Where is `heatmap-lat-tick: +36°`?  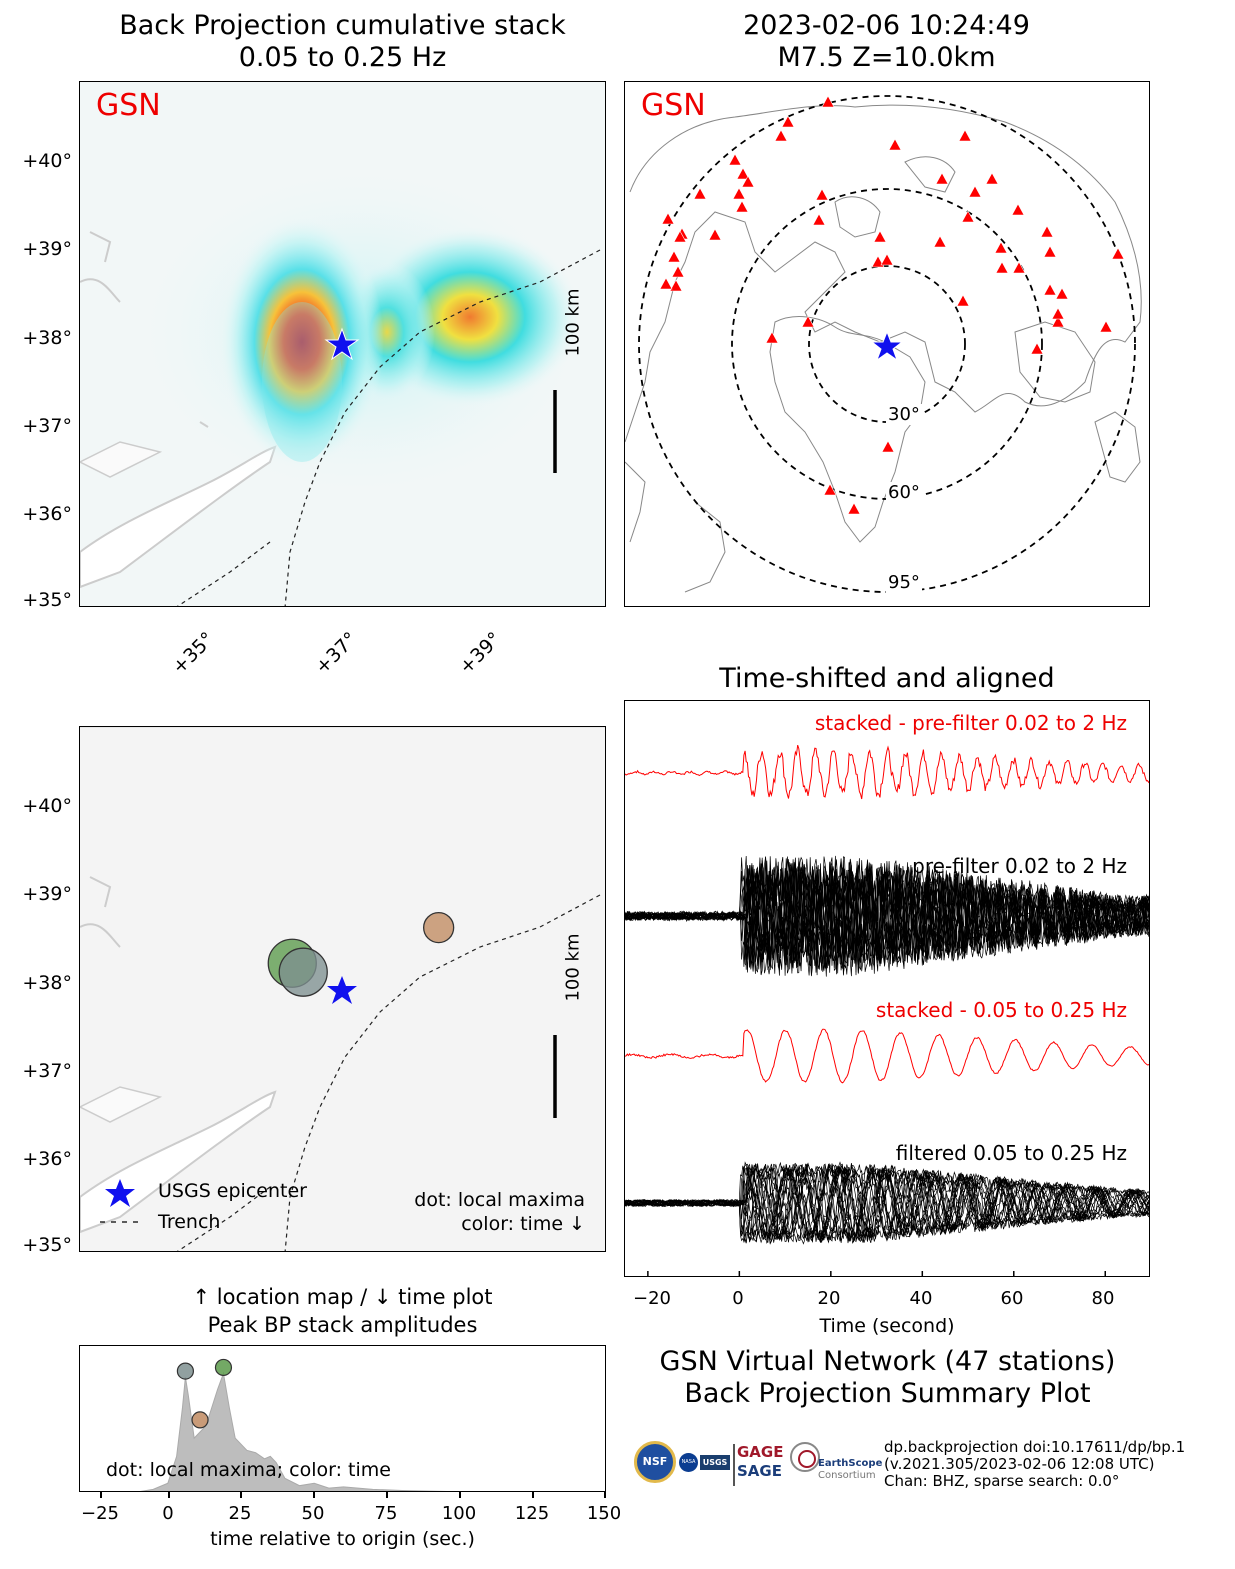 heatmap-lat-tick: +36° is located at coordinates (47, 514).